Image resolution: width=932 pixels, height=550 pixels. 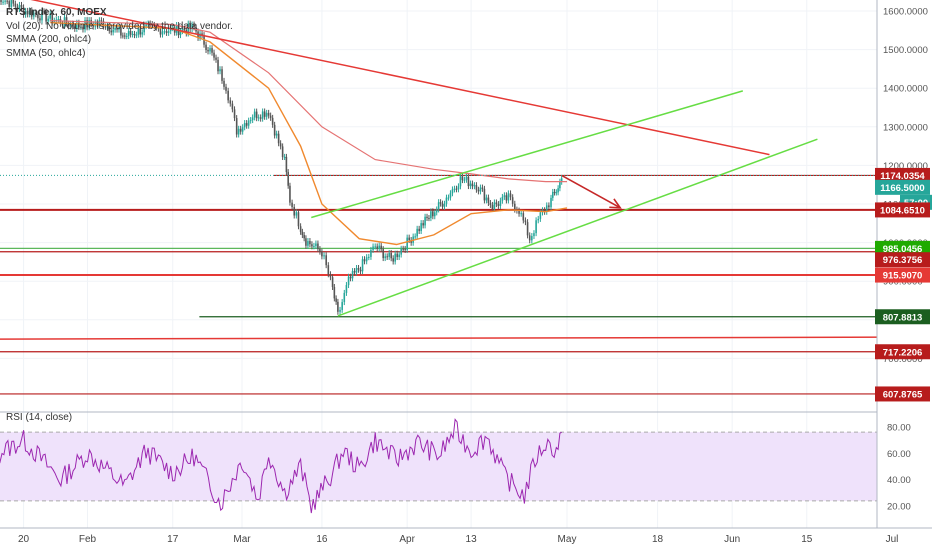 I want to click on legend-smma50: SMMA (50, ohlc4), so click(x=46, y=53).